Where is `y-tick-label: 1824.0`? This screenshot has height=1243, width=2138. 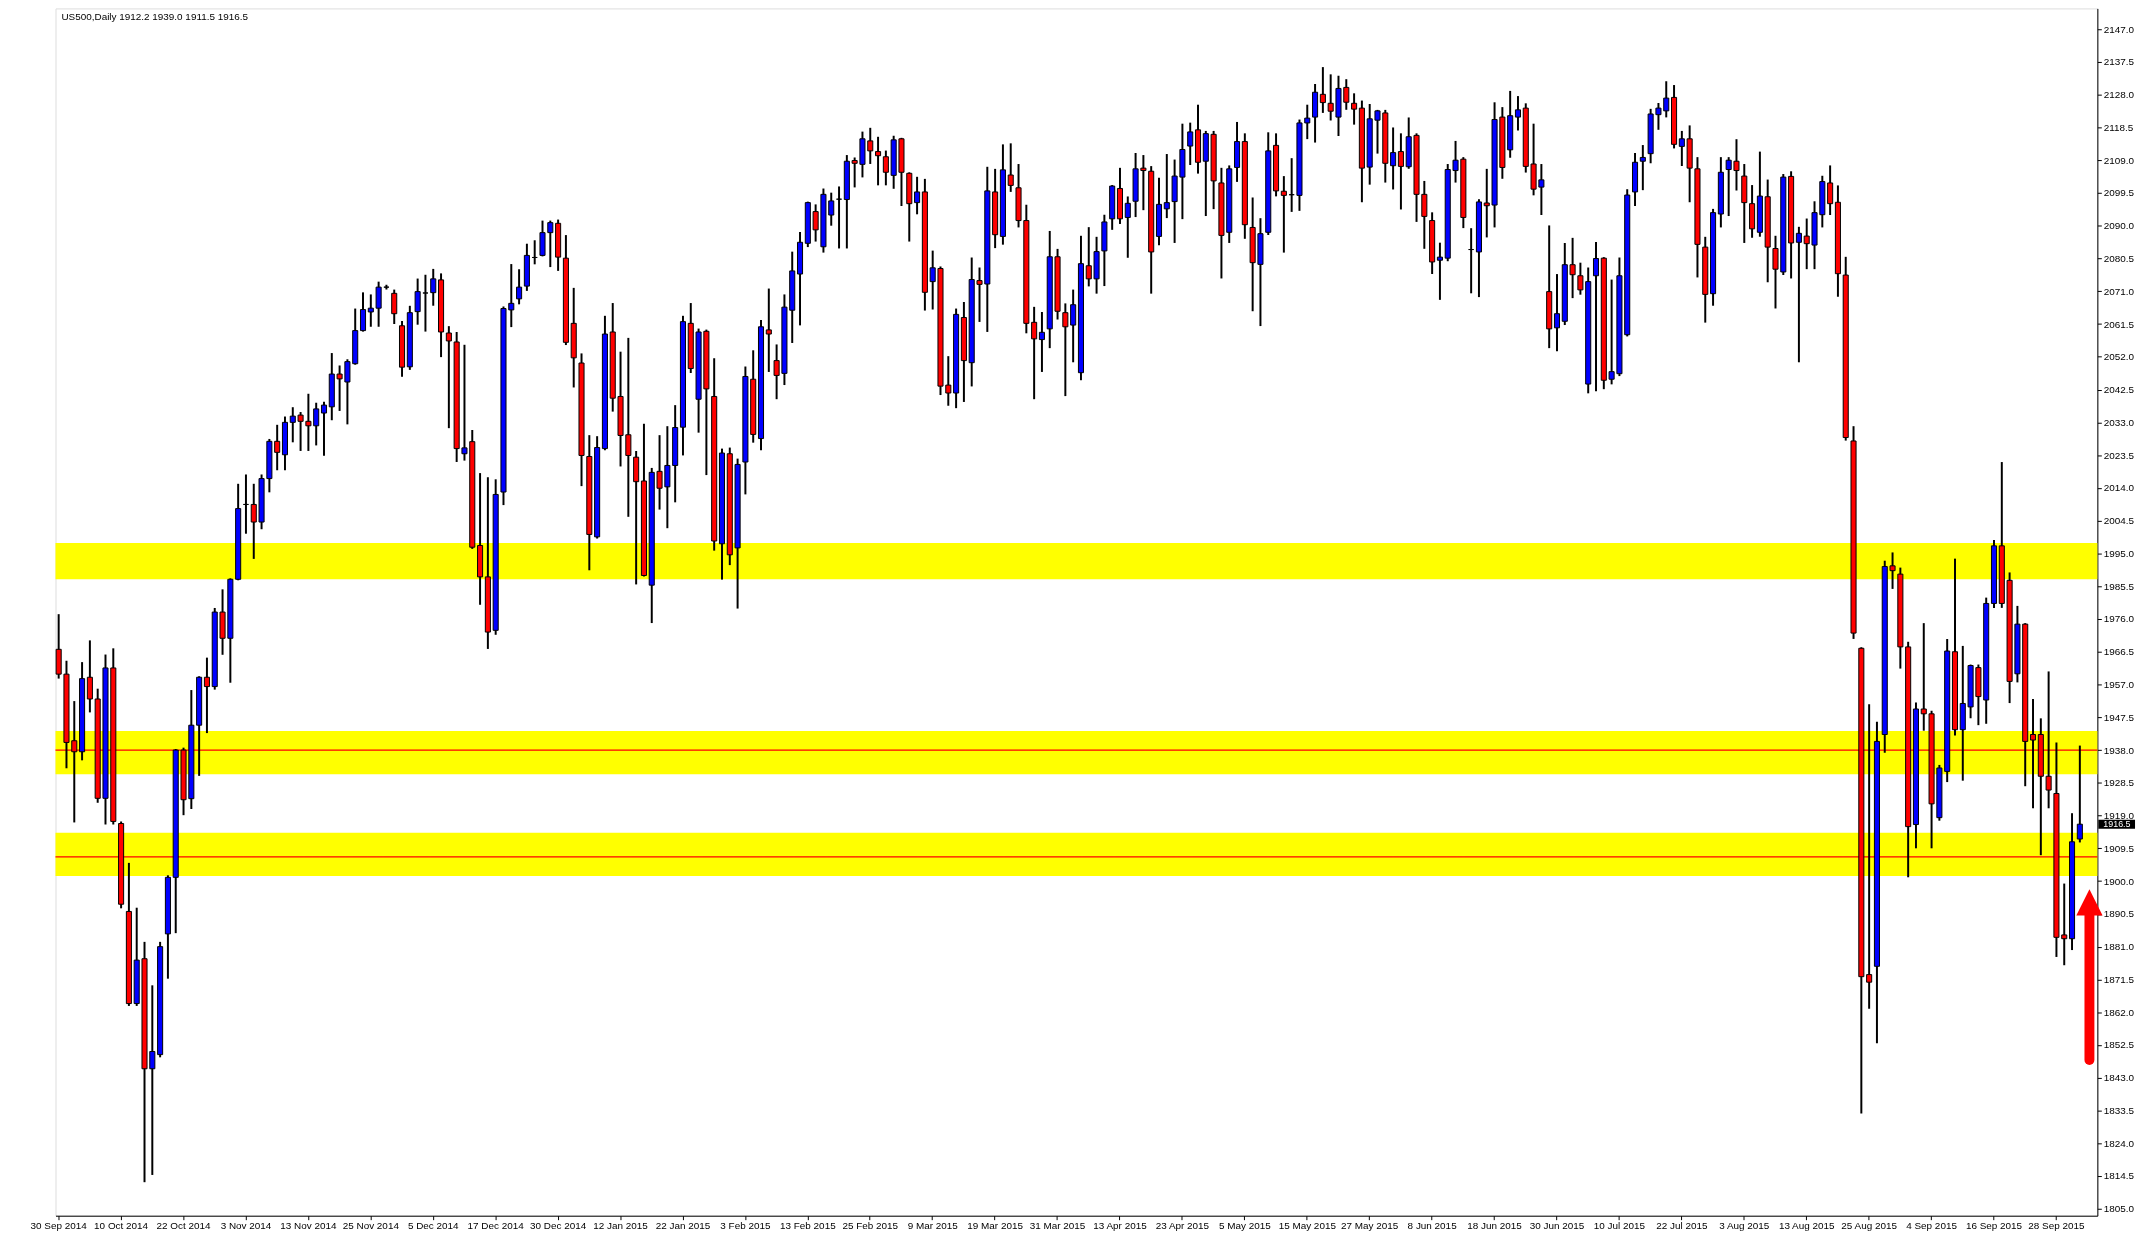 y-tick-label: 1824.0 is located at coordinates (2119, 1143).